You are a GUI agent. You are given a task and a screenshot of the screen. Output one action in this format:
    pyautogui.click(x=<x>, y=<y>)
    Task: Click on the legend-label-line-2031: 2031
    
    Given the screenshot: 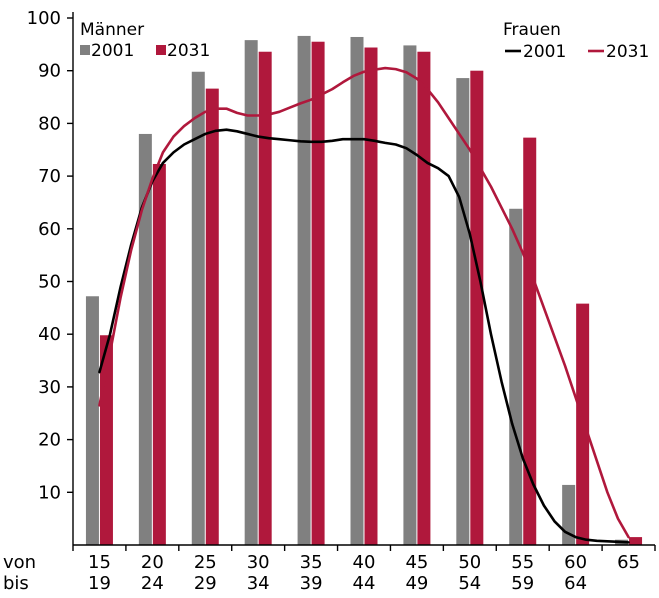 What is the action you would take?
    pyautogui.click(x=627, y=52)
    